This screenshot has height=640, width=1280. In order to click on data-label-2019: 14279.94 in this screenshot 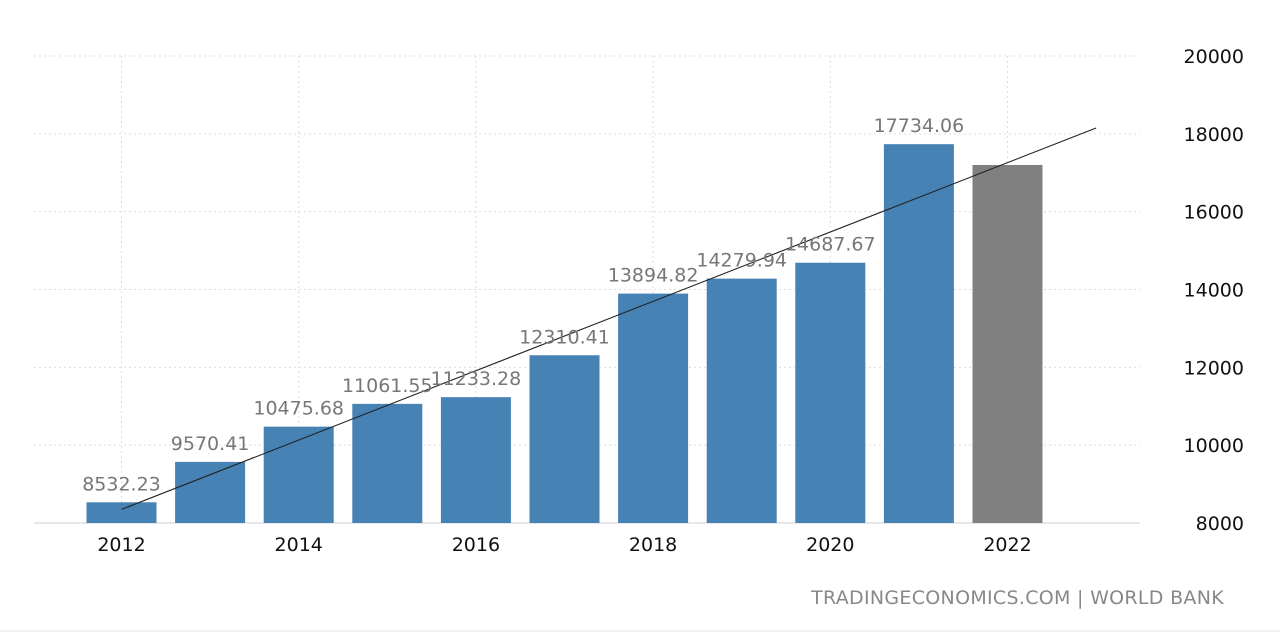, I will do `click(741, 261)`.